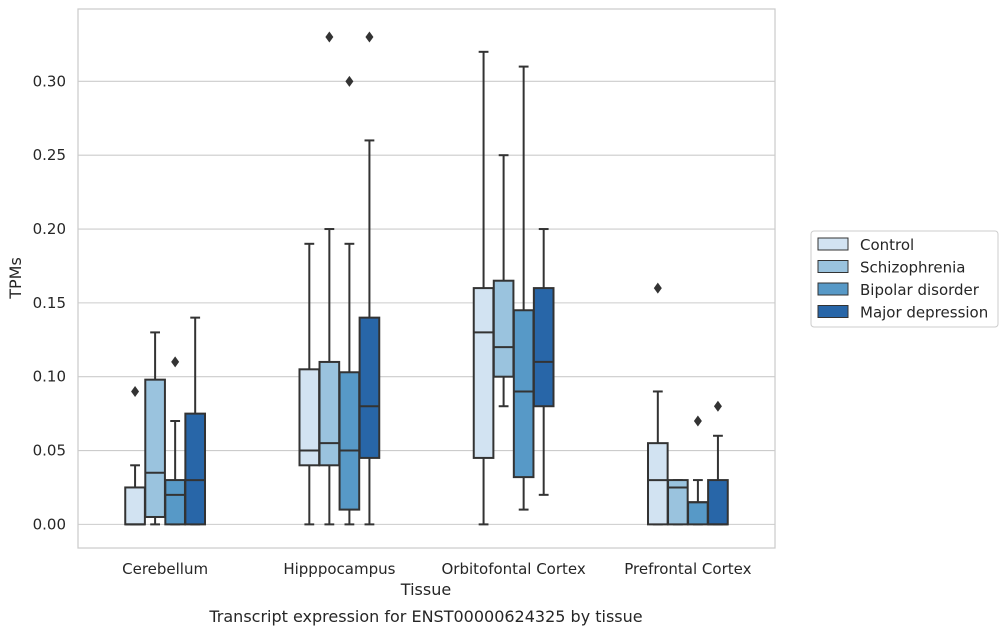  What do you see at coordinates (49, 155) in the screenshot?
I see `y-tick-label: 0.25` at bounding box center [49, 155].